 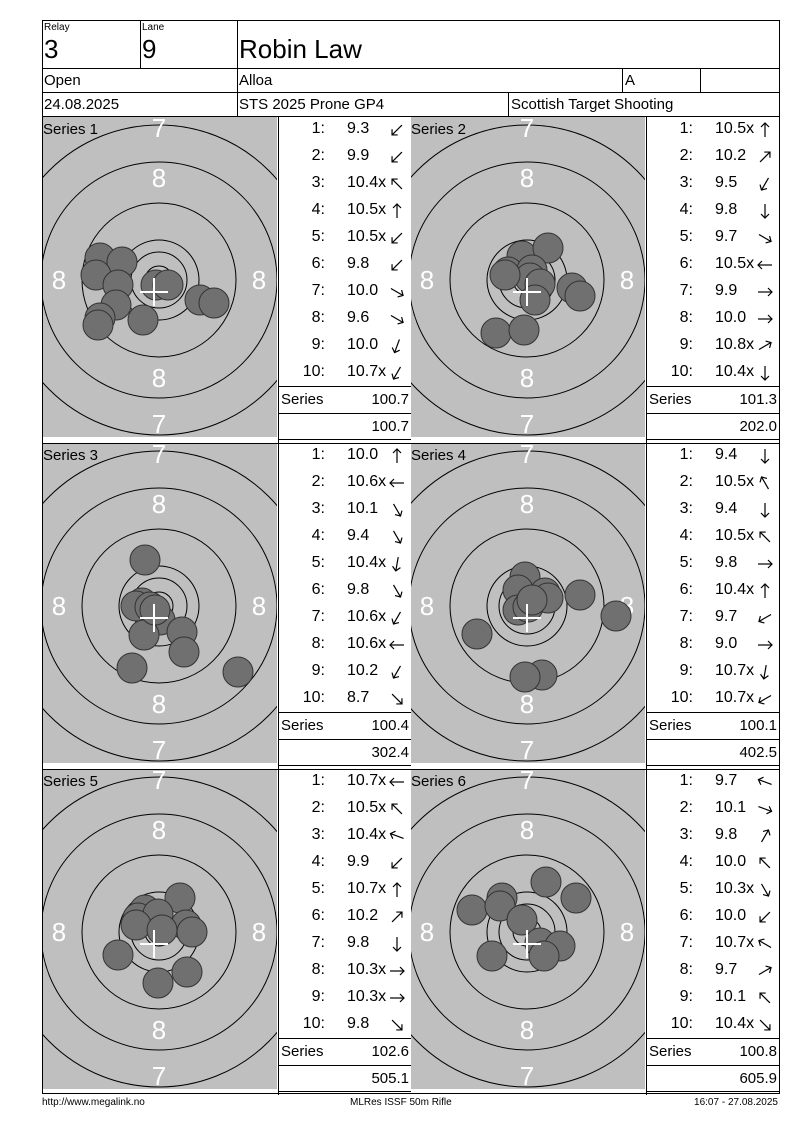 I want to click on shot-score: 10.4x, so click(x=367, y=562).